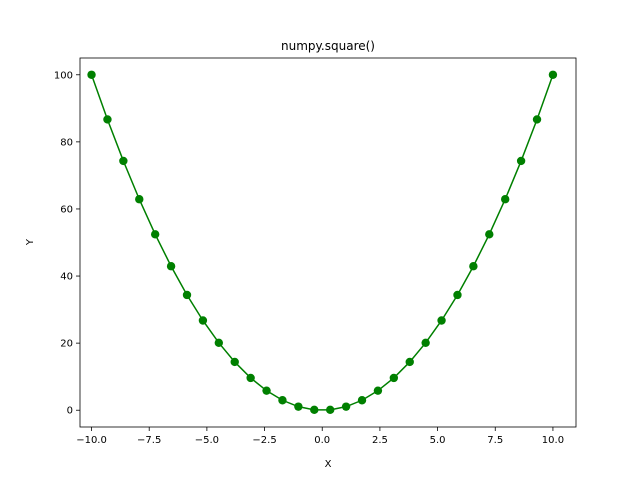 The width and height of the screenshot is (640, 484). What do you see at coordinates (438, 440) in the screenshot?
I see `x-tick-label: 5.0` at bounding box center [438, 440].